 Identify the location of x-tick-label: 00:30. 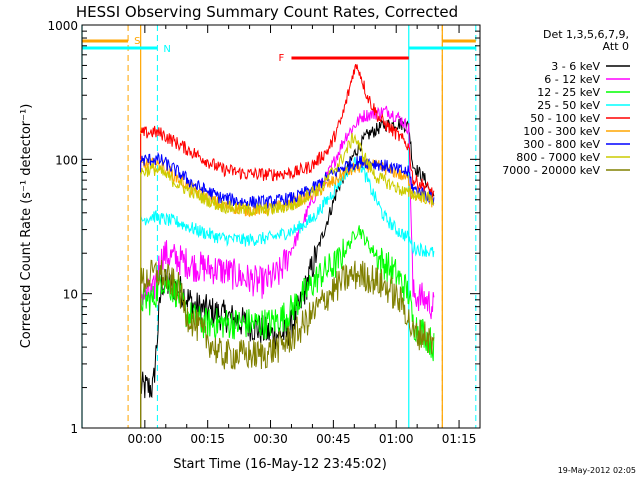
(270, 439).